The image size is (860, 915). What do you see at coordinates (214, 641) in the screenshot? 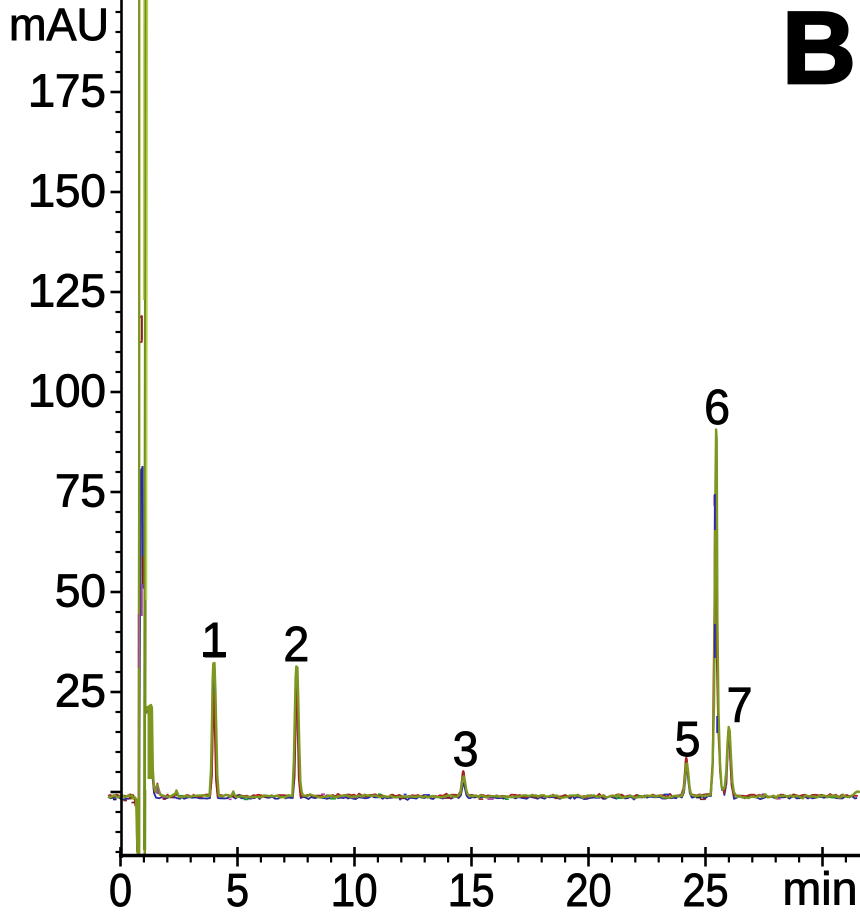
I see `svg-text: 1` at bounding box center [214, 641].